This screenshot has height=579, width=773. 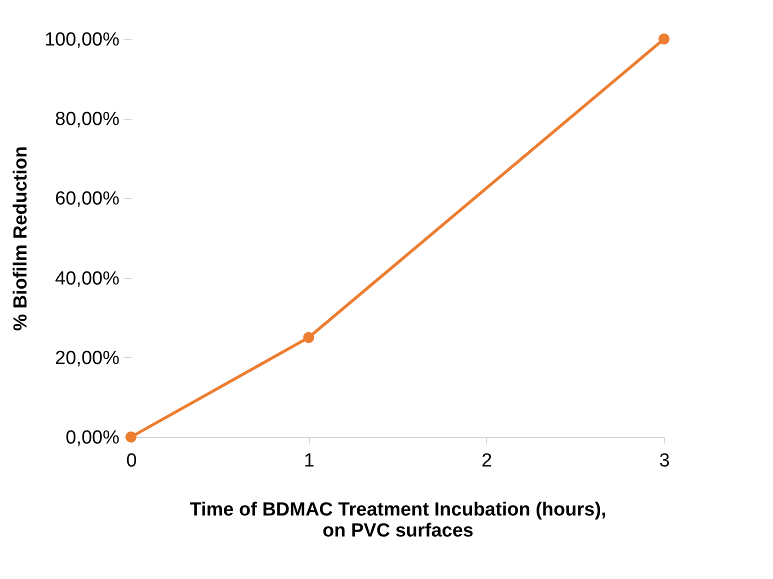 What do you see at coordinates (87, 199) in the screenshot?
I see `y-tick-label: 60,00%` at bounding box center [87, 199].